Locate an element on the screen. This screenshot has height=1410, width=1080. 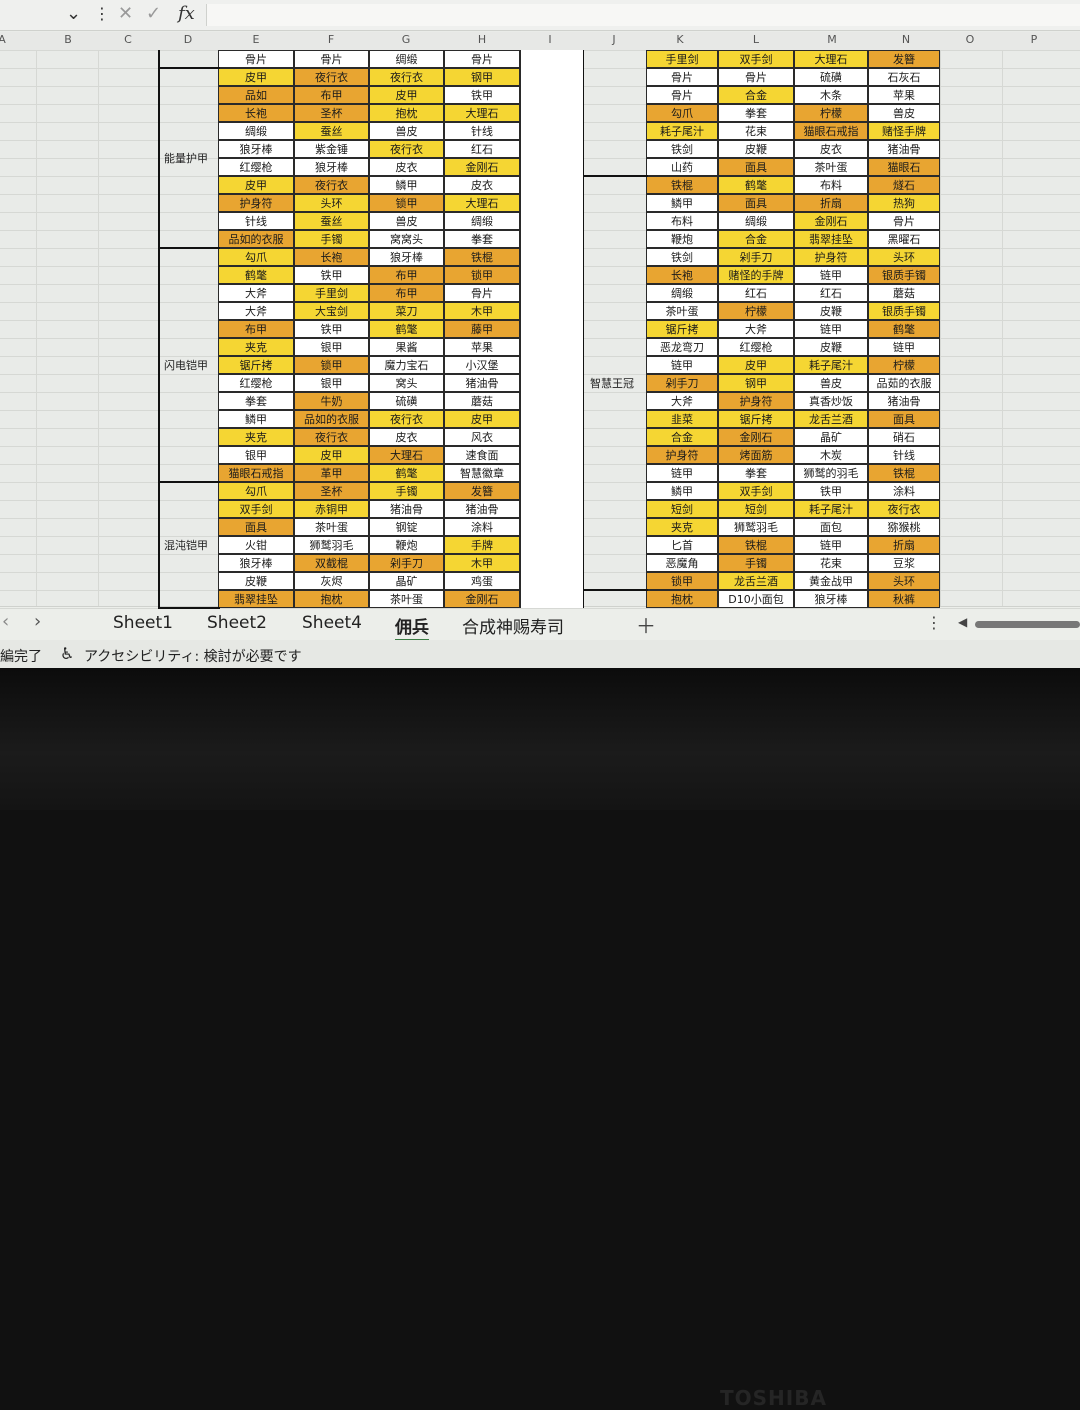
column-header-f: F is located at coordinates (331, 39).